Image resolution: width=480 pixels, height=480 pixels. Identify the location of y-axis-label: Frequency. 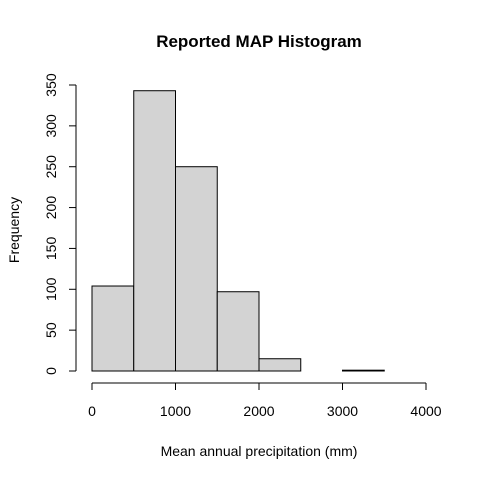
(14, 230).